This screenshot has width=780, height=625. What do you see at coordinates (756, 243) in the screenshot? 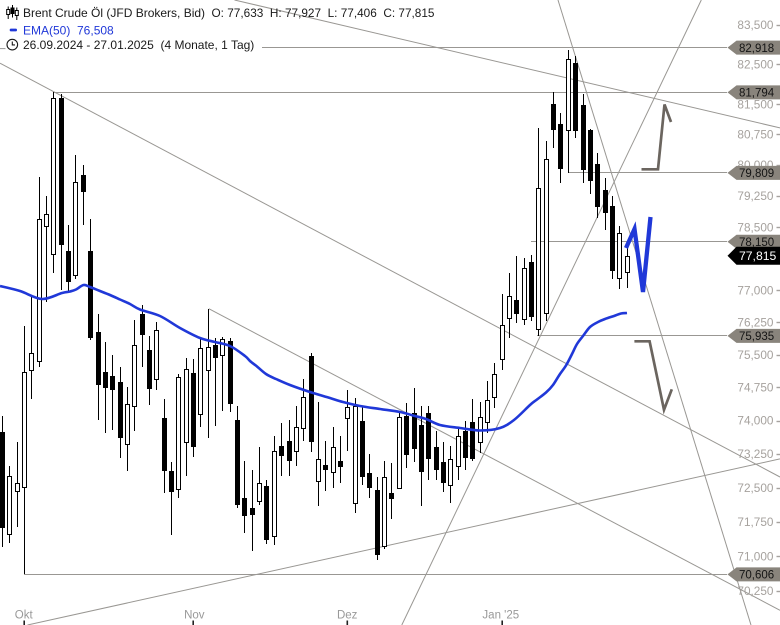
I see `svg-text: 78,150` at bounding box center [756, 243].